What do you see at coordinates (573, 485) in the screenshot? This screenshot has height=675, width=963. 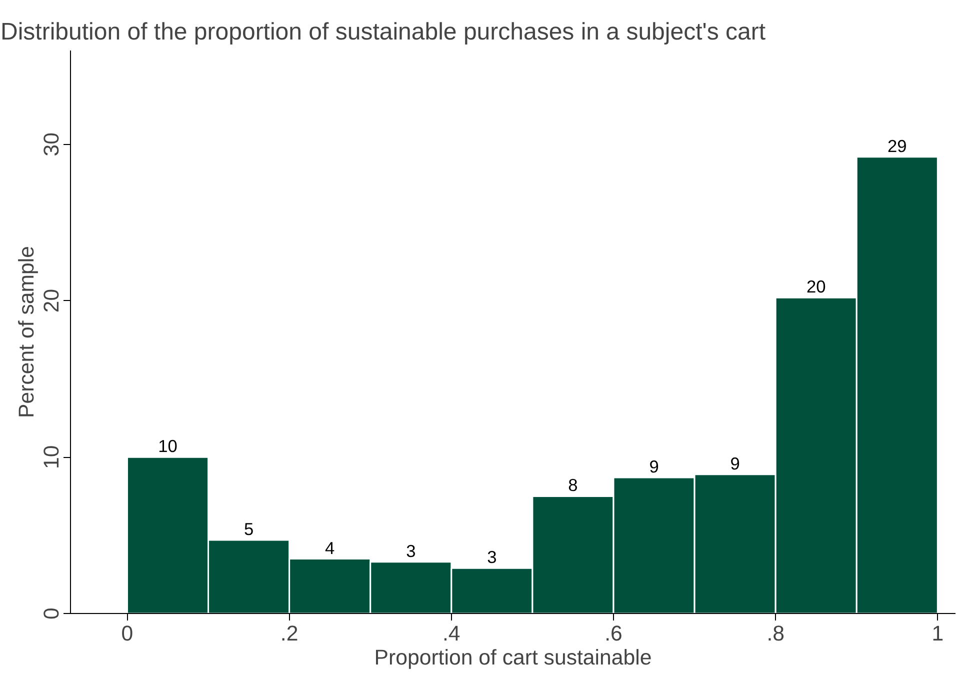 I see `data-label: 8` at bounding box center [573, 485].